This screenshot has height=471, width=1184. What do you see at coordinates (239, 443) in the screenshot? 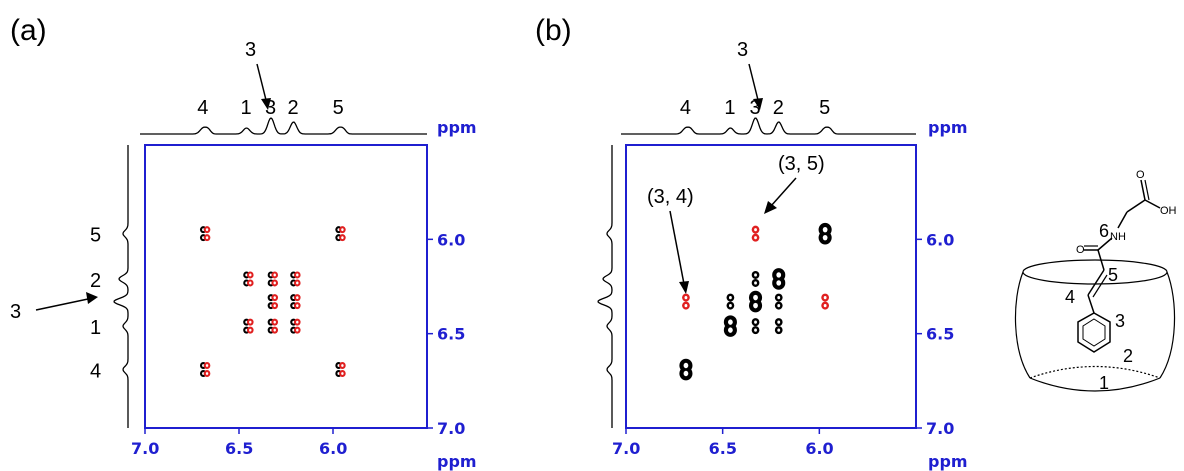
I see `x-tick-labels-a: 7.0 6.5 6.0` at bounding box center [239, 443].